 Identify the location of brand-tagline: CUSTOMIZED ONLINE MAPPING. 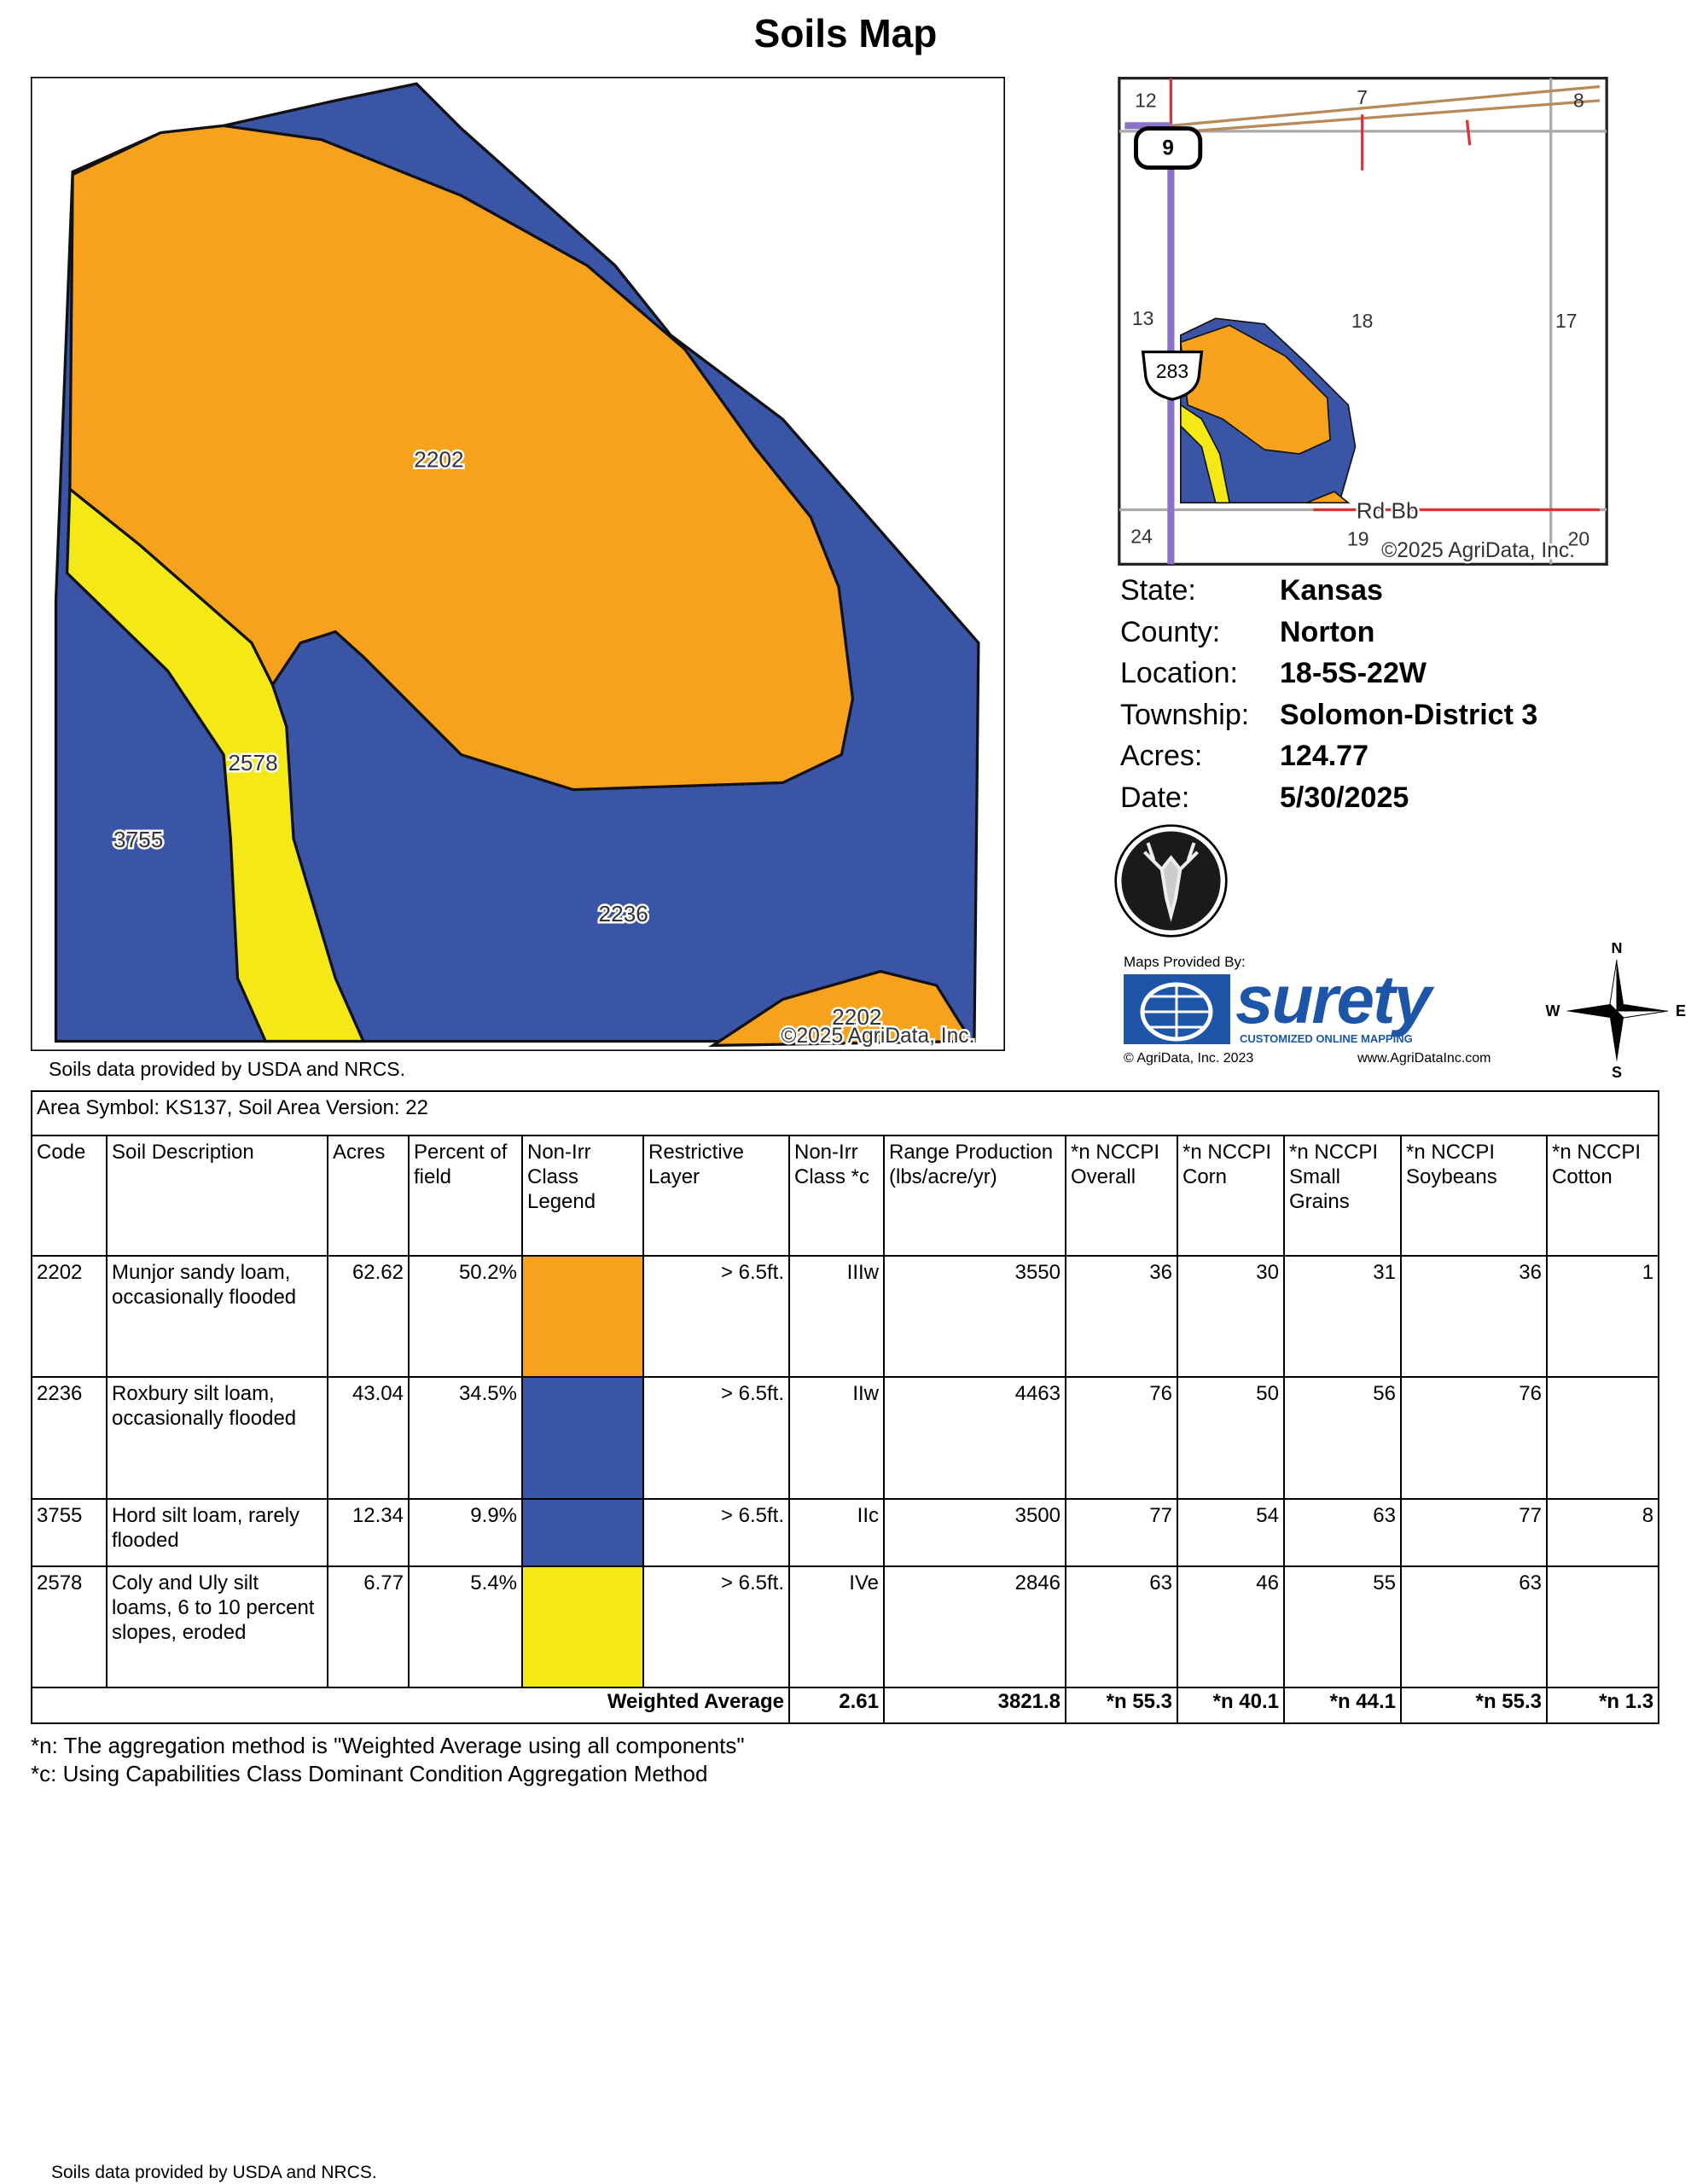
(1326, 1039).